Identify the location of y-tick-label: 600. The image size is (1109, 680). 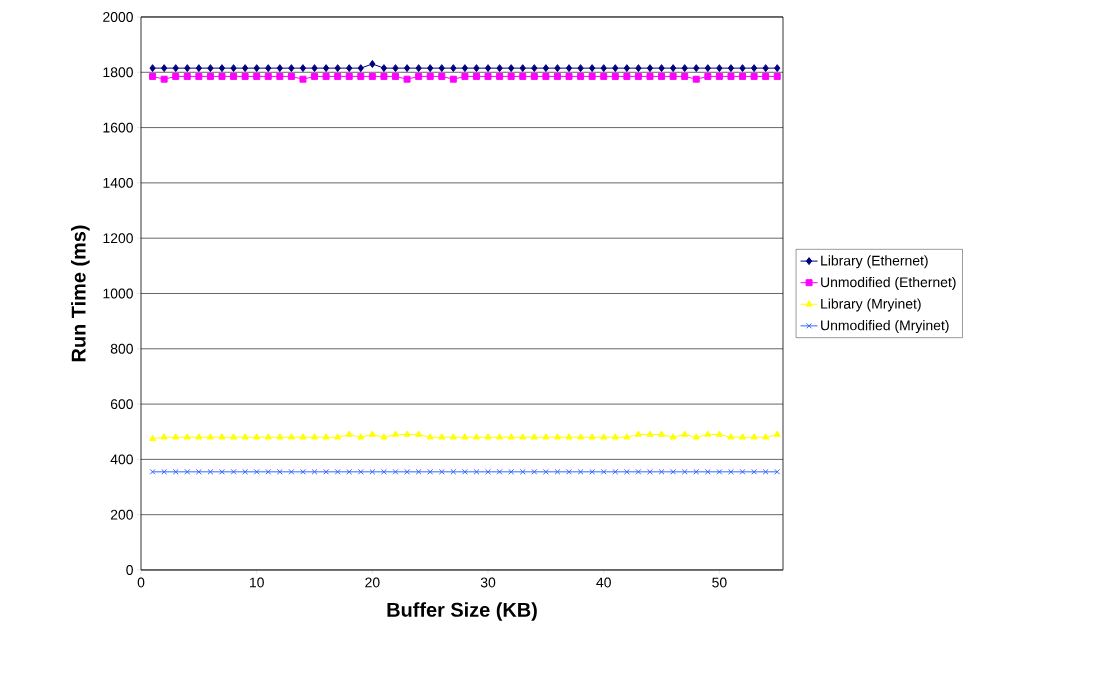
(121, 404).